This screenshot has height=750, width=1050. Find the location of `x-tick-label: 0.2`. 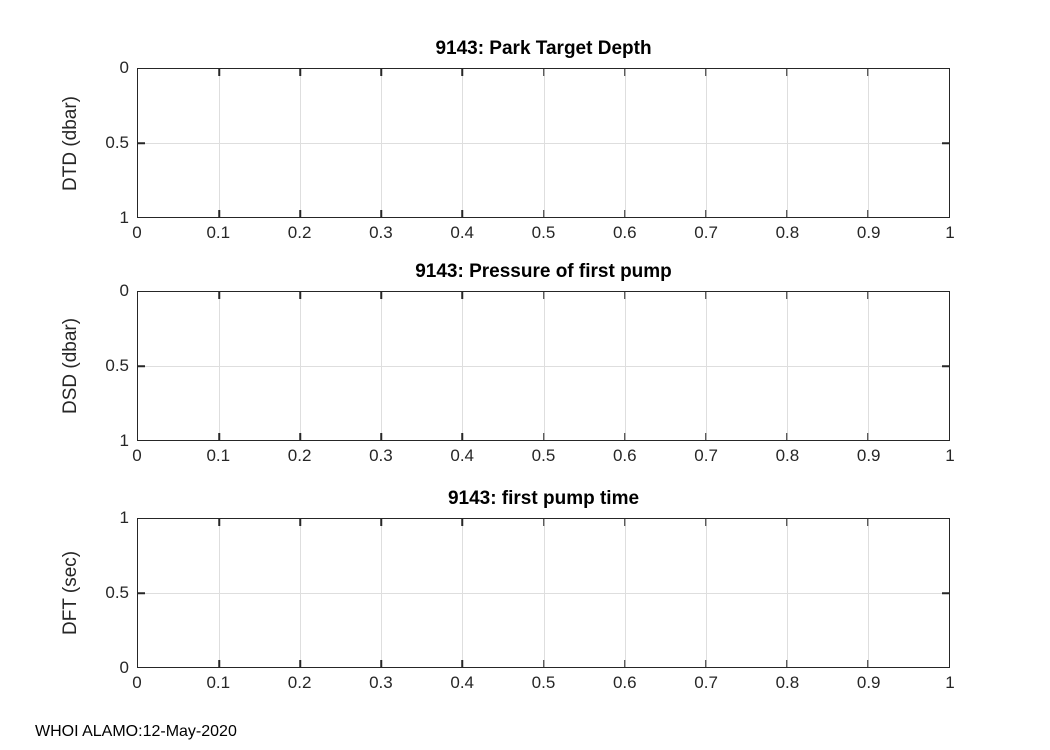

x-tick-label: 0.2 is located at coordinates (299, 455).